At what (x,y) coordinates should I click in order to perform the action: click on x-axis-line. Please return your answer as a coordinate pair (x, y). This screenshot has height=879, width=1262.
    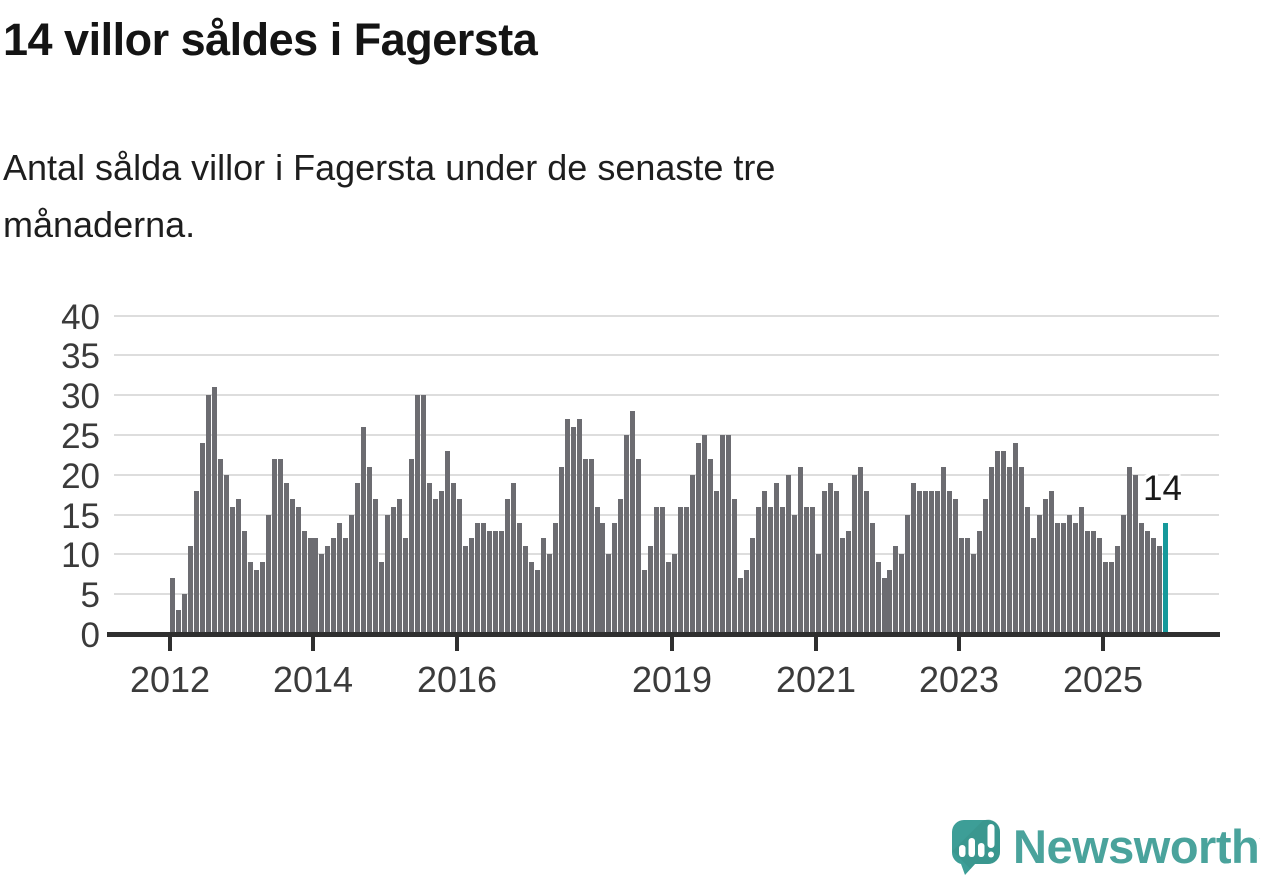
    Looking at the image, I should click on (663, 634).